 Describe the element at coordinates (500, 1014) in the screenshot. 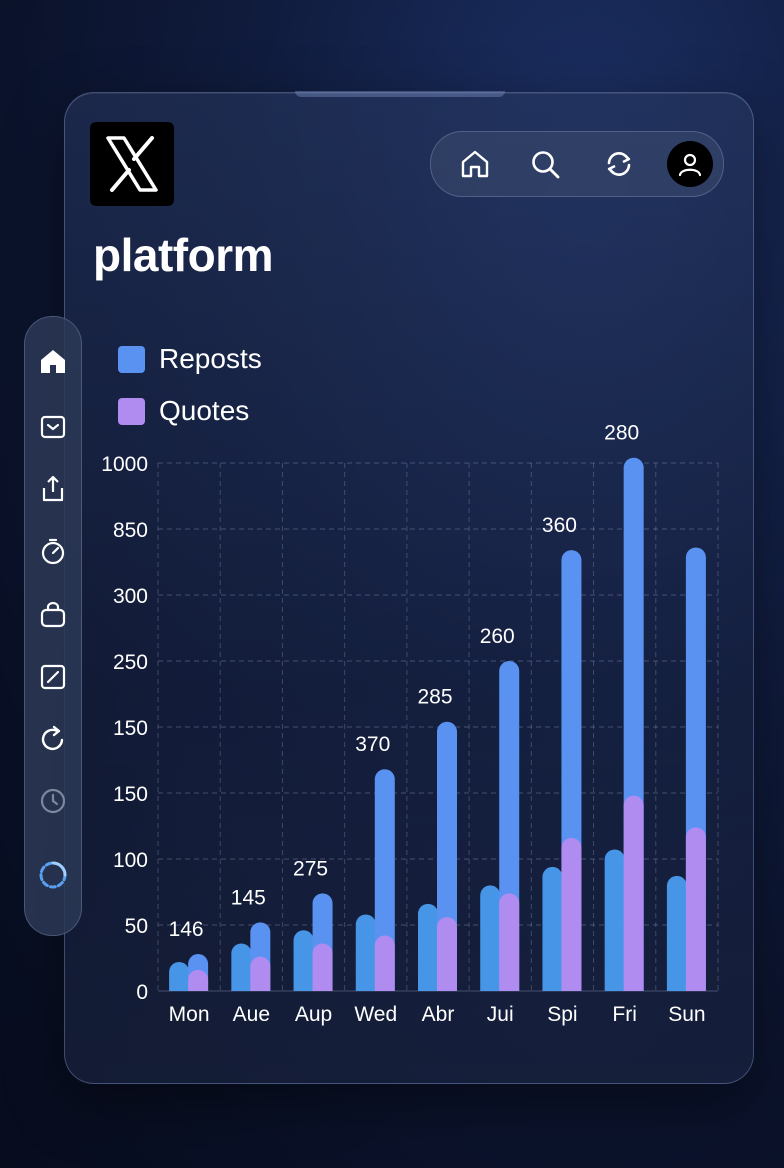

I see `x-tick-label: Jui` at that location.